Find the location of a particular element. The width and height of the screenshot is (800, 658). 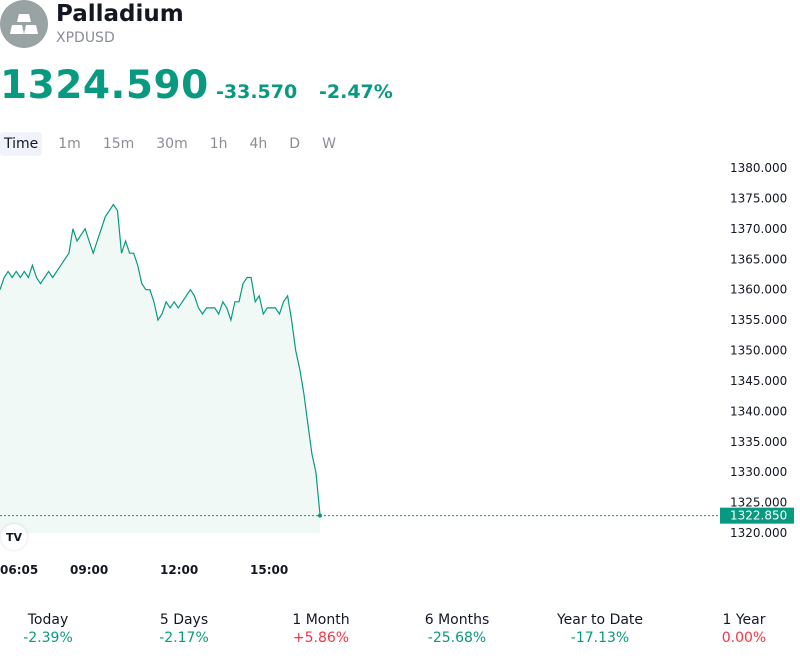

perf-label: Year to Date is located at coordinates (600, 620).